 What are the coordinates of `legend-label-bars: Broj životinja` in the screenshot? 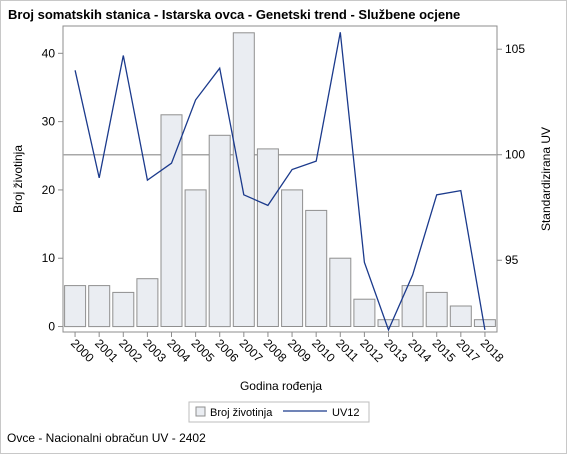 It's located at (241, 413).